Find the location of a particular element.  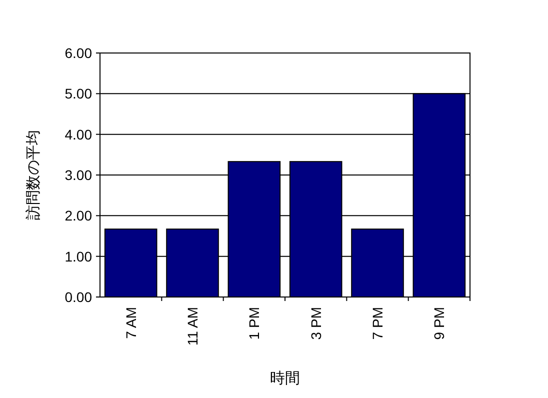

y-tick-label: 4.00 is located at coordinates (78, 134).